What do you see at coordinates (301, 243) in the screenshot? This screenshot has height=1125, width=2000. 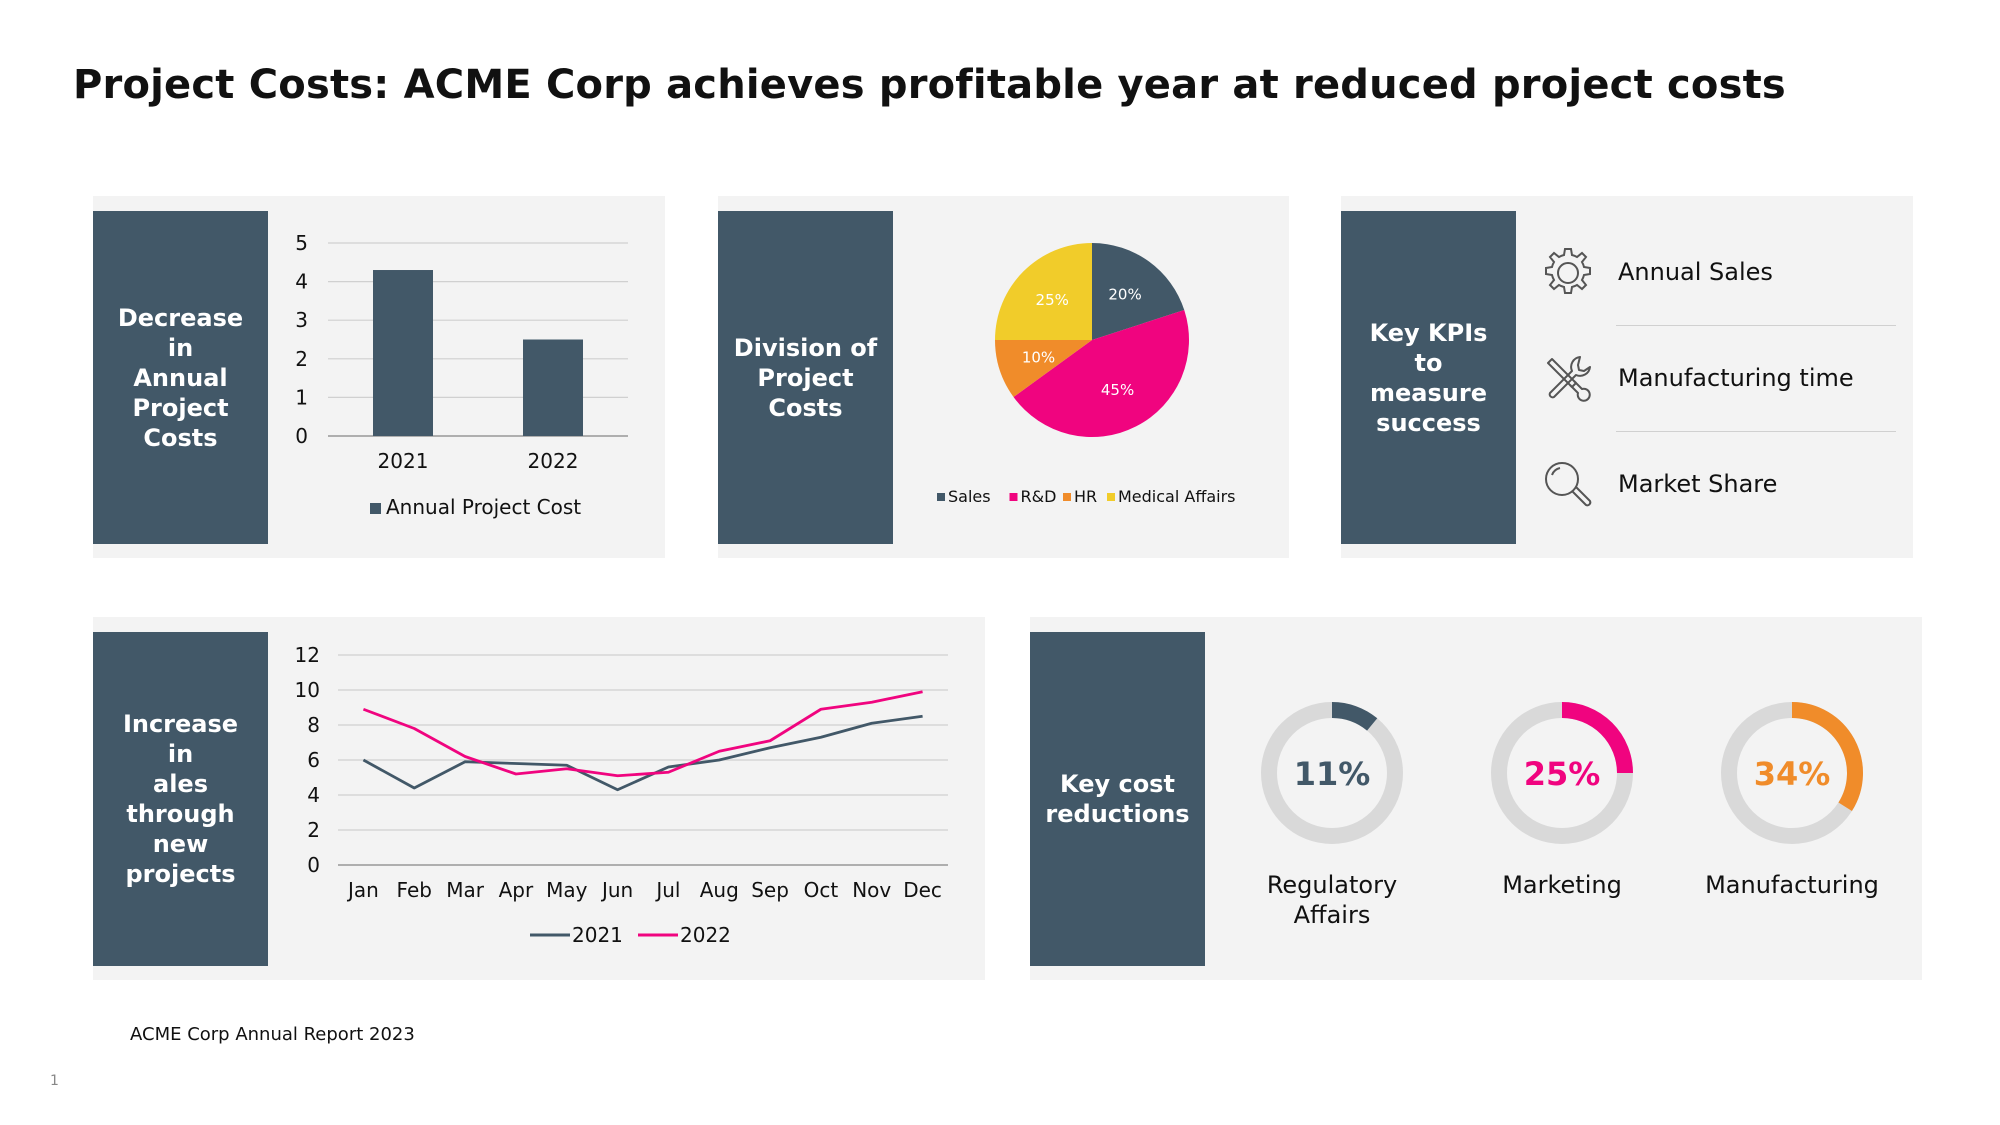 I see `y-tick-label: 5` at bounding box center [301, 243].